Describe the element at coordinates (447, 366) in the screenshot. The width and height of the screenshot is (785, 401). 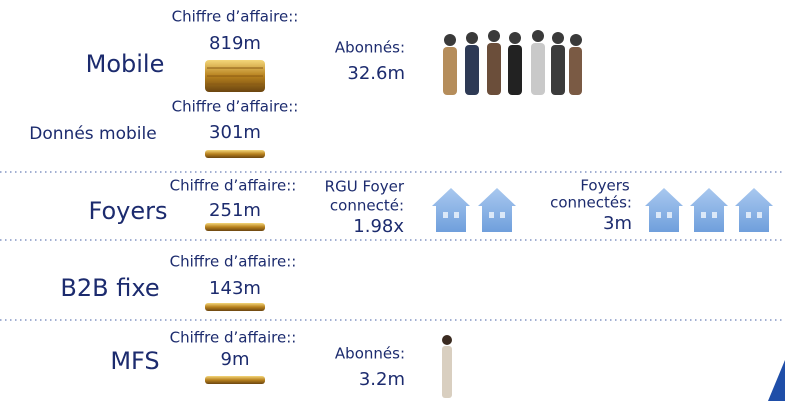
I see `person-photo` at that location.